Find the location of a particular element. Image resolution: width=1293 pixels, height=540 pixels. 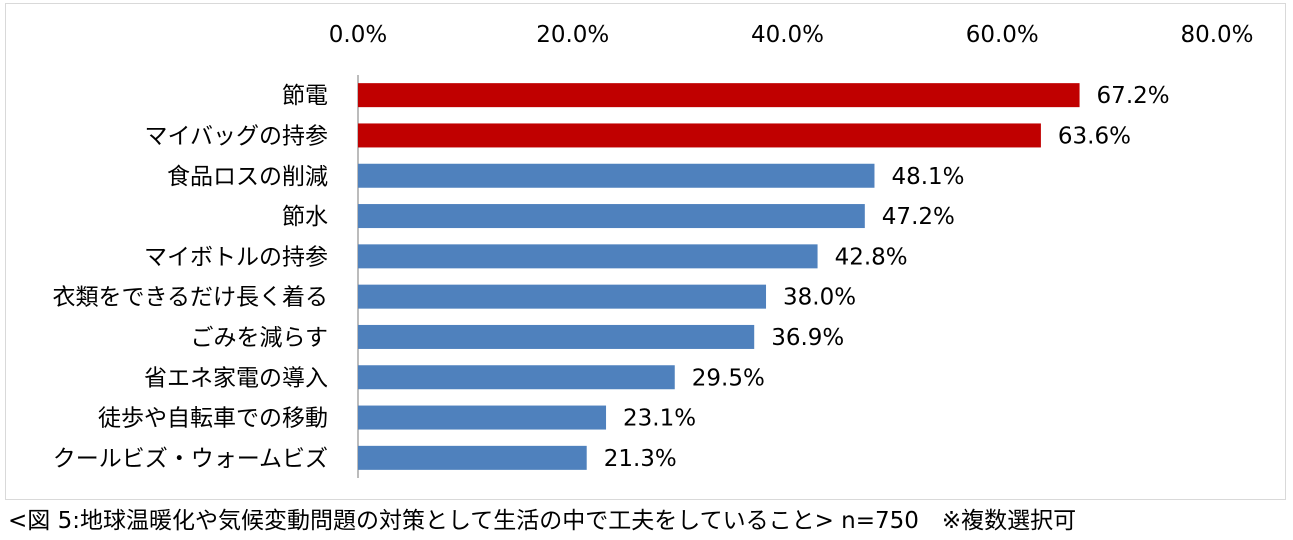

value-label: 42.8% is located at coordinates (871, 257).